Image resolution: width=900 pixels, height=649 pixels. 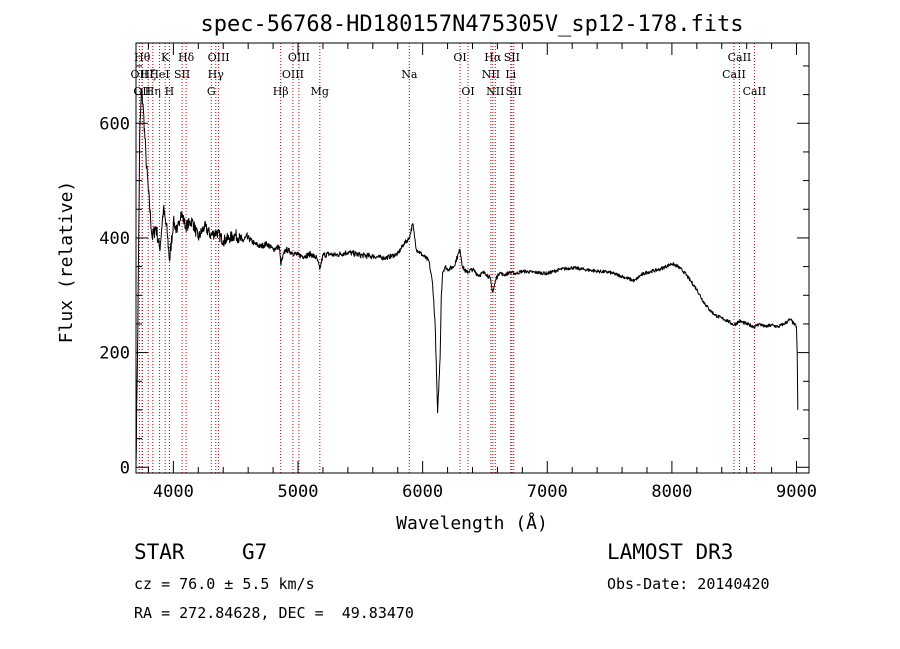 I want to click on line-label: Hη, so click(x=153, y=91).